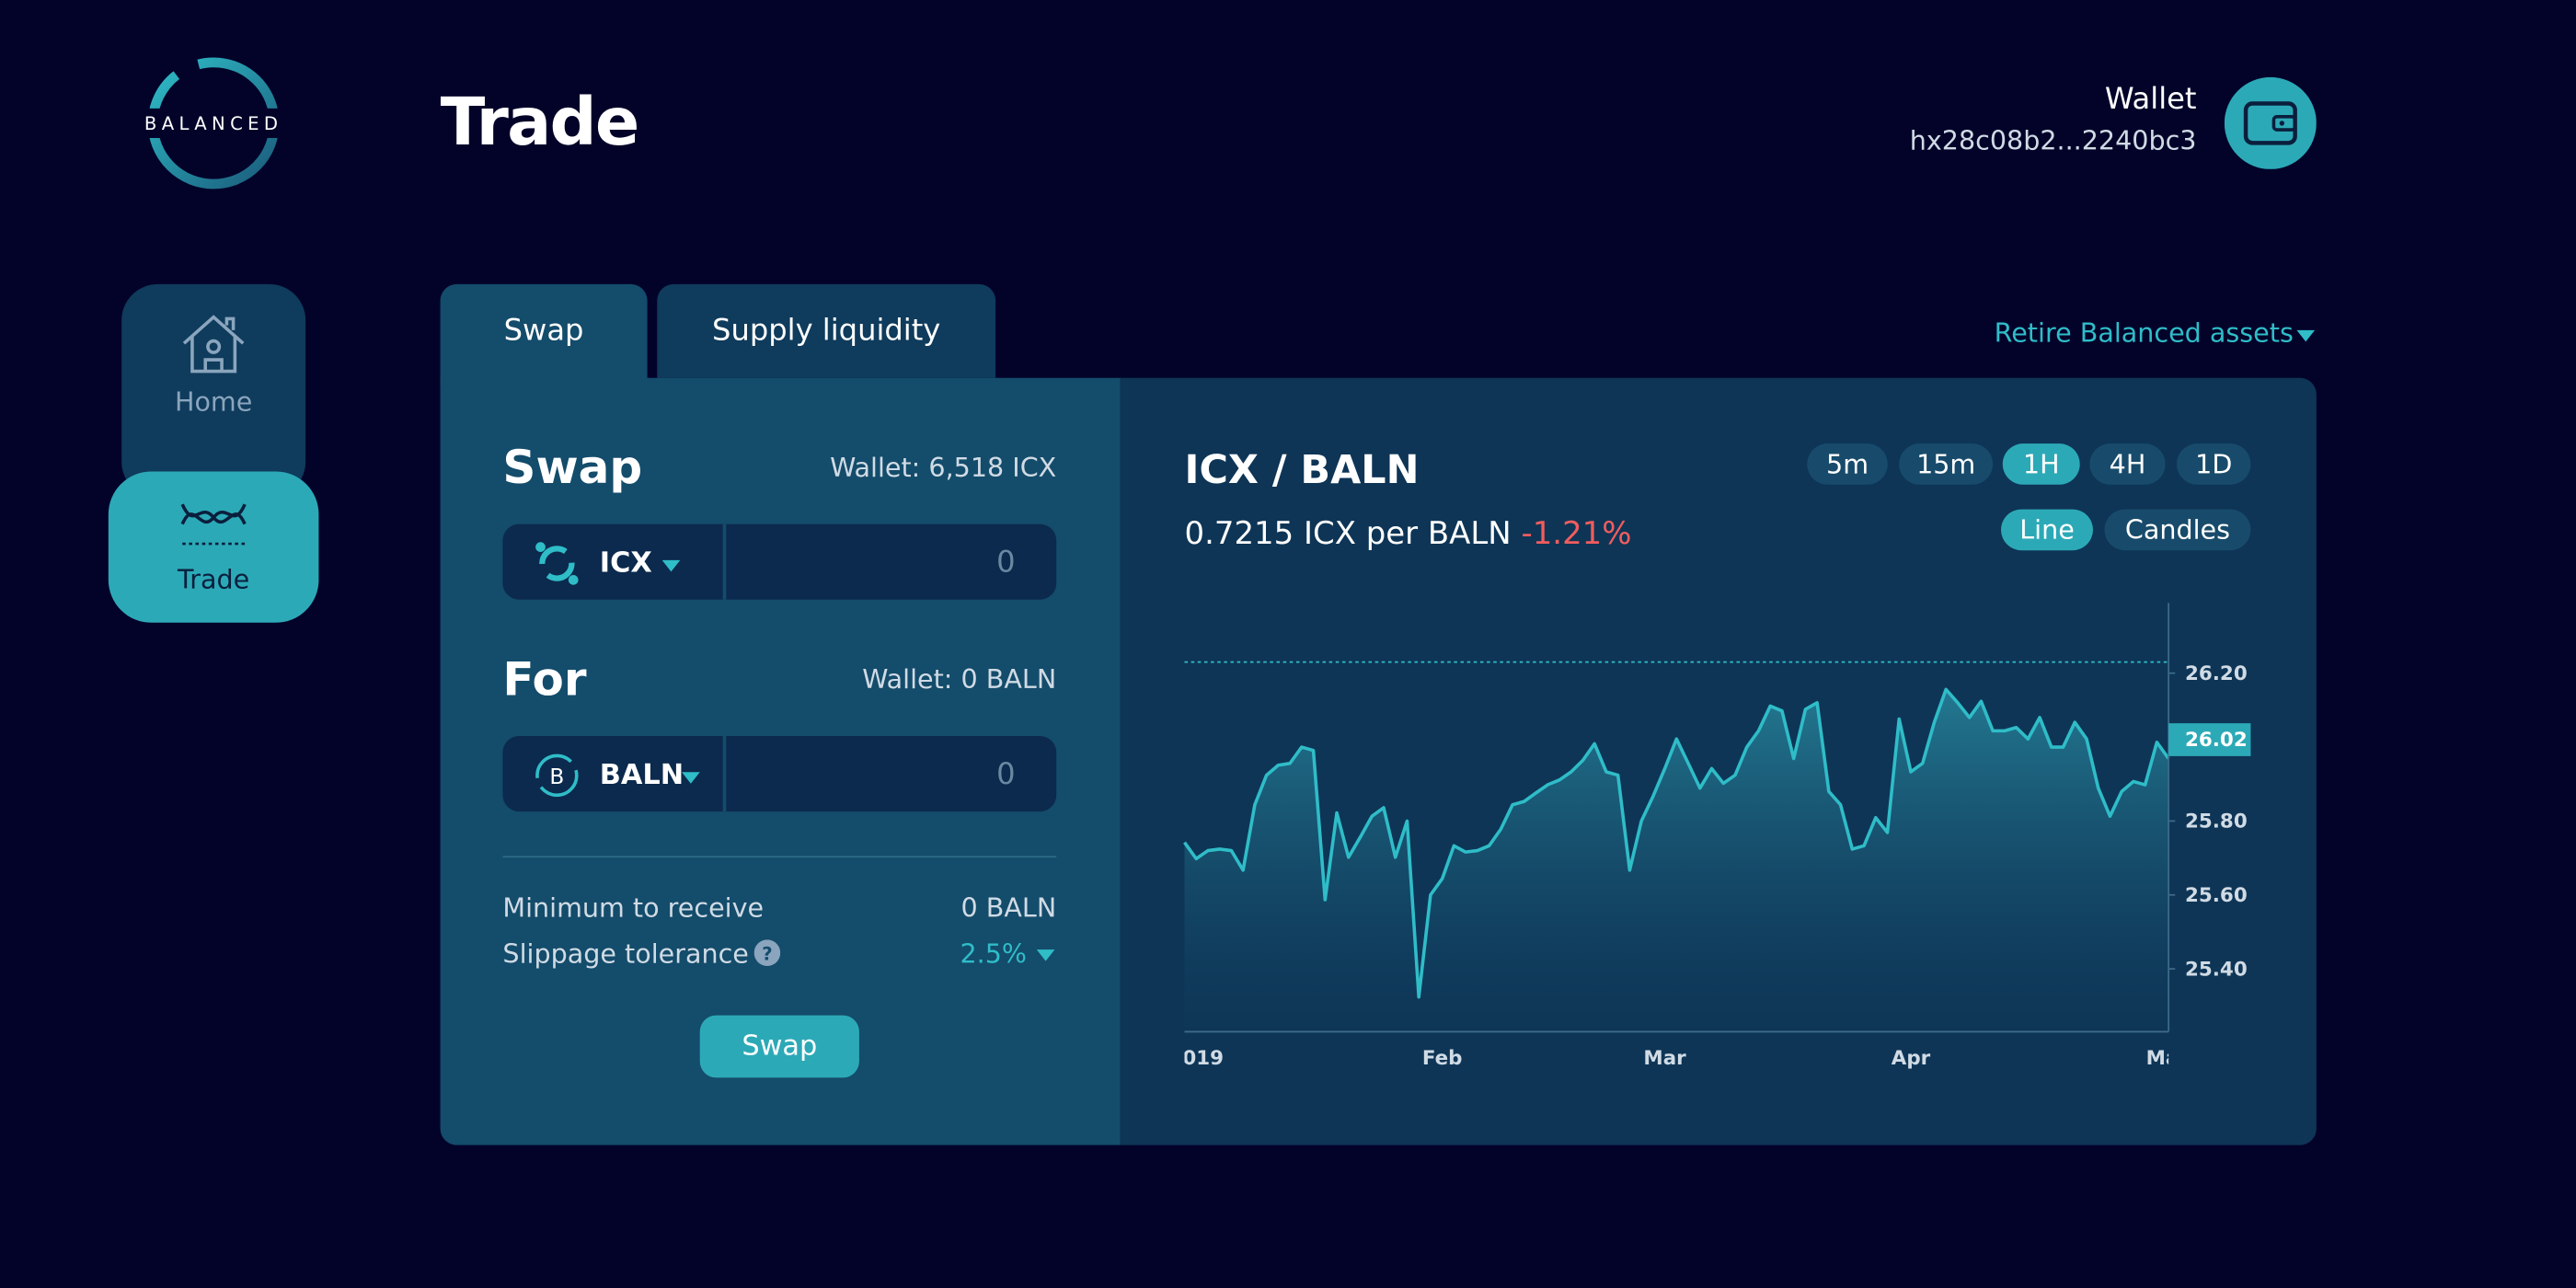  Describe the element at coordinates (557, 563) in the screenshot. I see `icx-icon` at that location.